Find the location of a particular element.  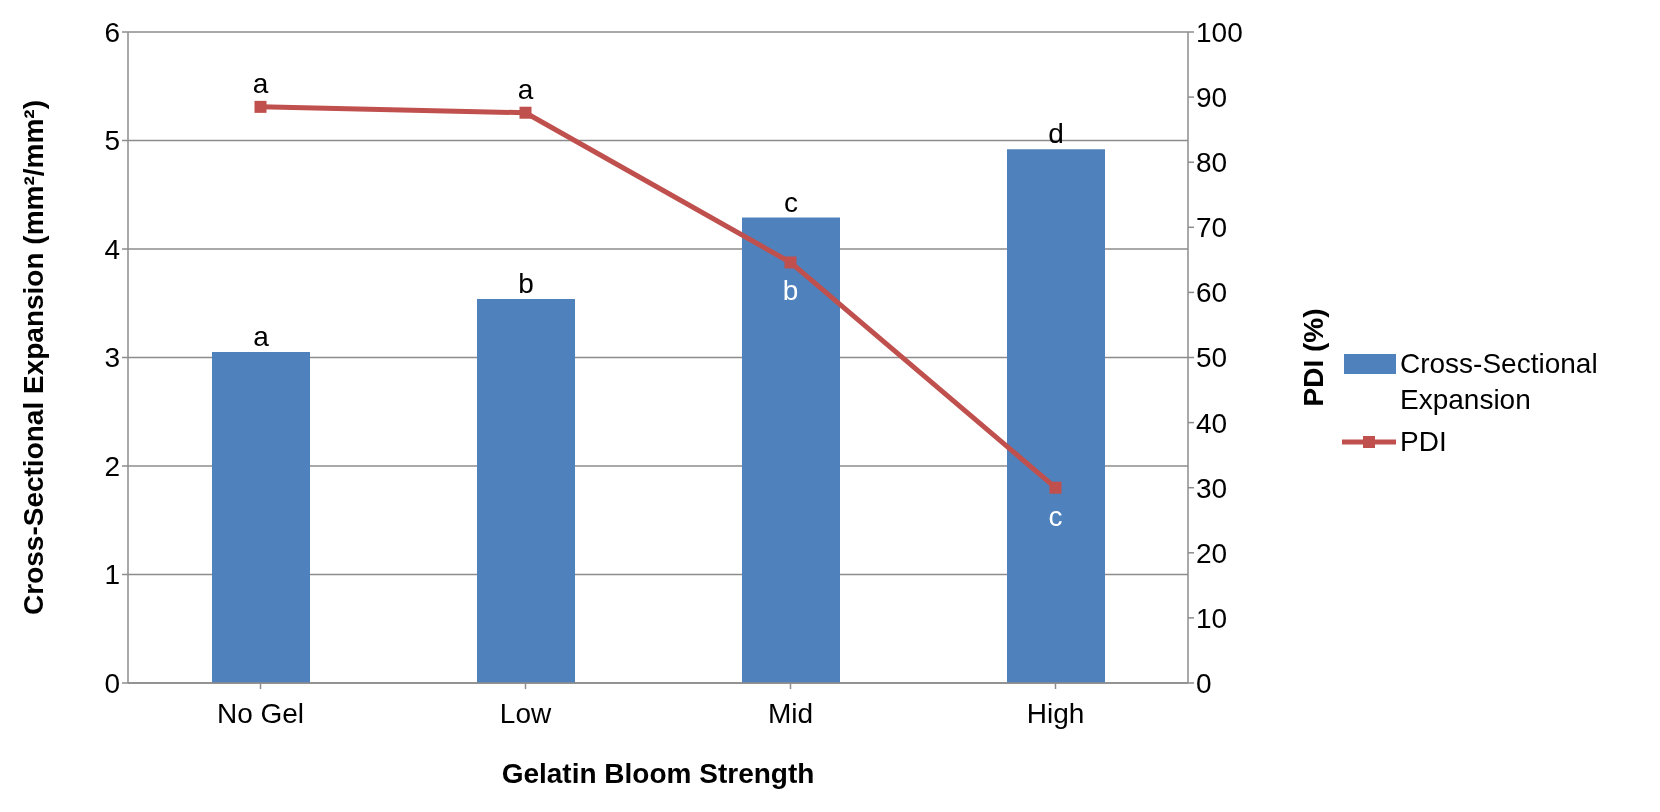

y2-tick-label: 10 is located at coordinates (1212, 618).